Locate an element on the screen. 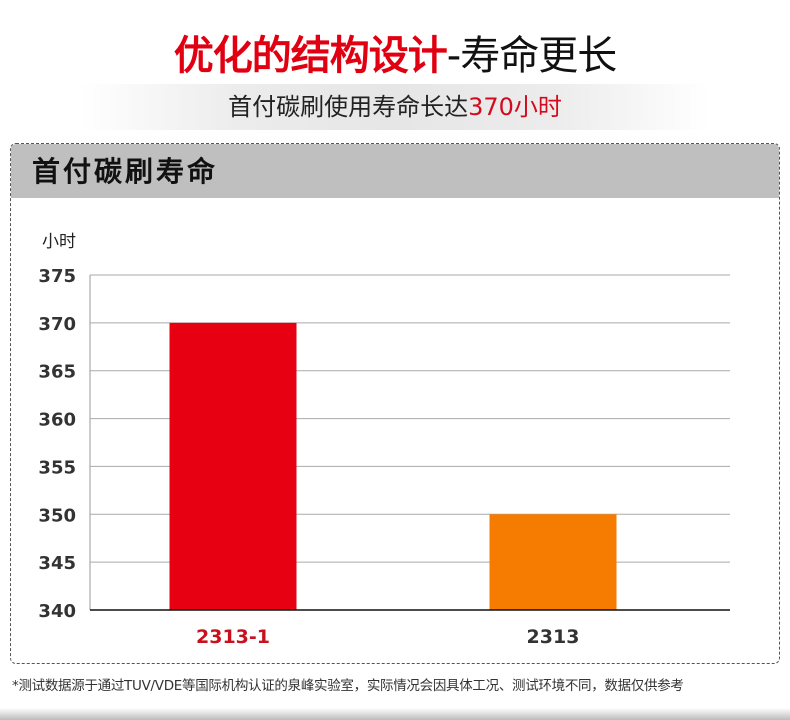 The width and height of the screenshot is (790, 720). y-tick-label: 355 is located at coordinates (57, 467).